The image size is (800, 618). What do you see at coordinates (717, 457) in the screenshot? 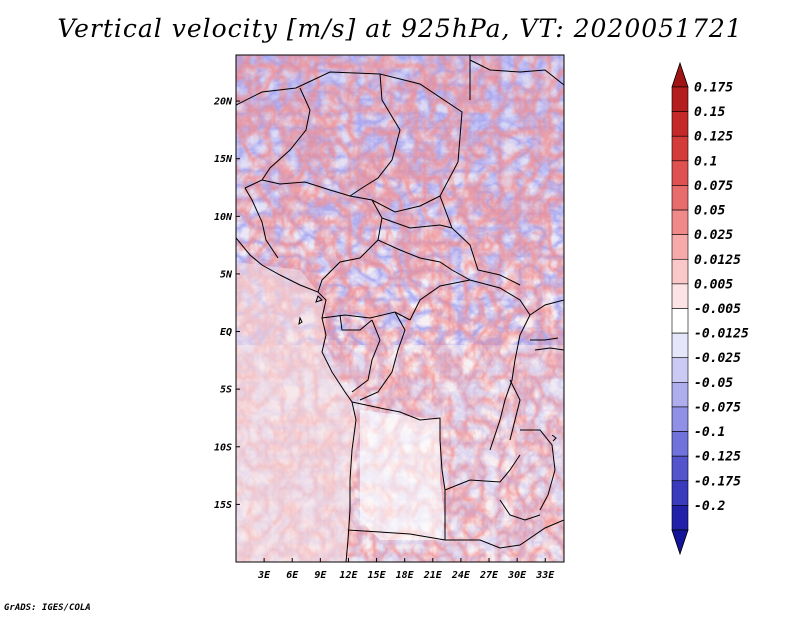
I see `colorbar-label: -0.125` at bounding box center [717, 457].